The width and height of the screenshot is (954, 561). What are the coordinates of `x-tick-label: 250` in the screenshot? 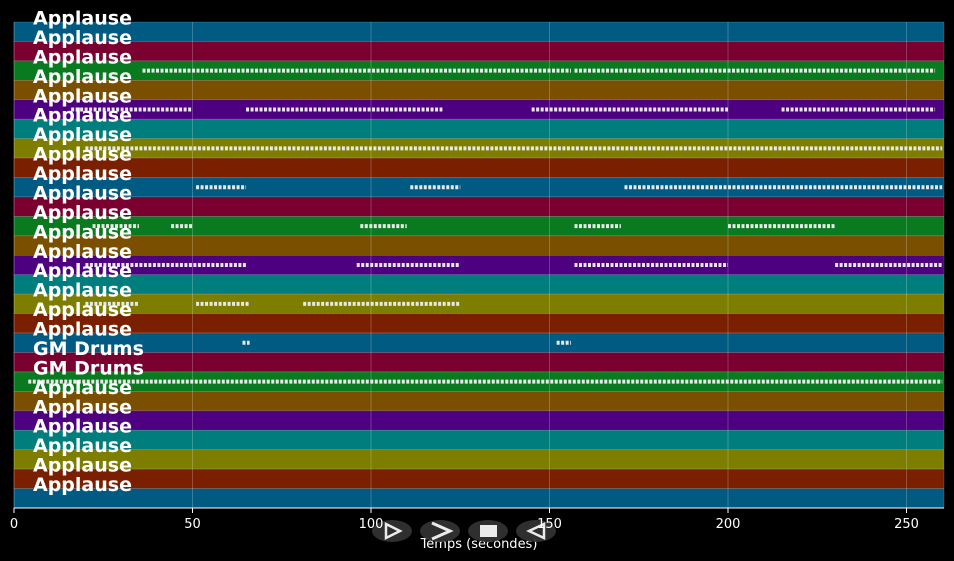 It's located at (906, 524).